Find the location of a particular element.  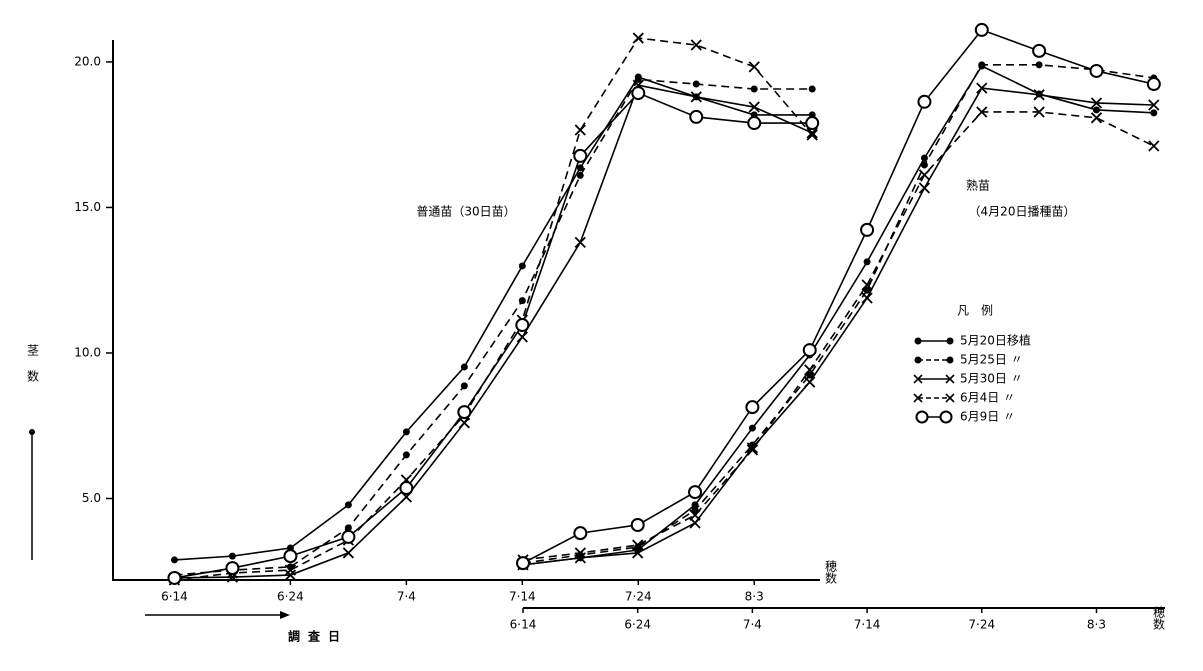

legend-label: 5月25日 〃 is located at coordinates (991, 360).